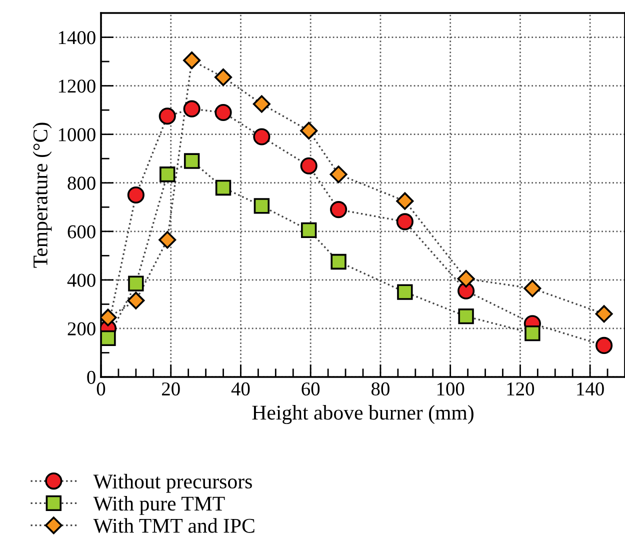 Image resolution: width=625 pixels, height=536 pixels. Describe the element at coordinates (82, 183) in the screenshot. I see `y-tick-label: 800` at that location.